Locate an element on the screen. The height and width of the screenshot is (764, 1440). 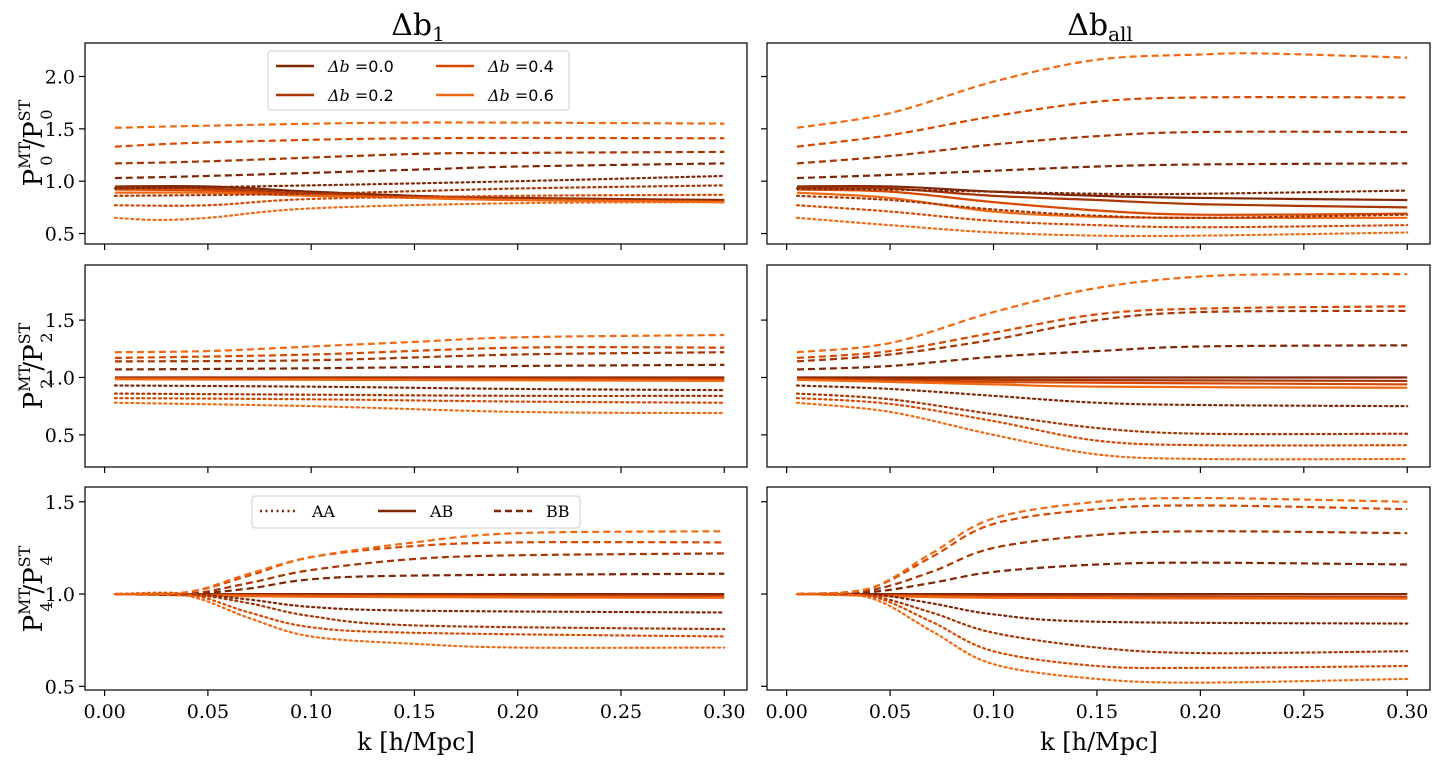
panel-r0-c0: 0.5 1.0 1.5 2.0 is located at coordinates (396, 146).